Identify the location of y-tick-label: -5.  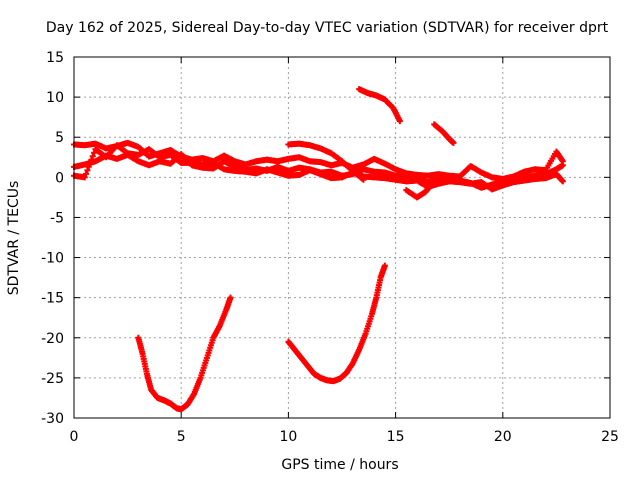
(57, 218).